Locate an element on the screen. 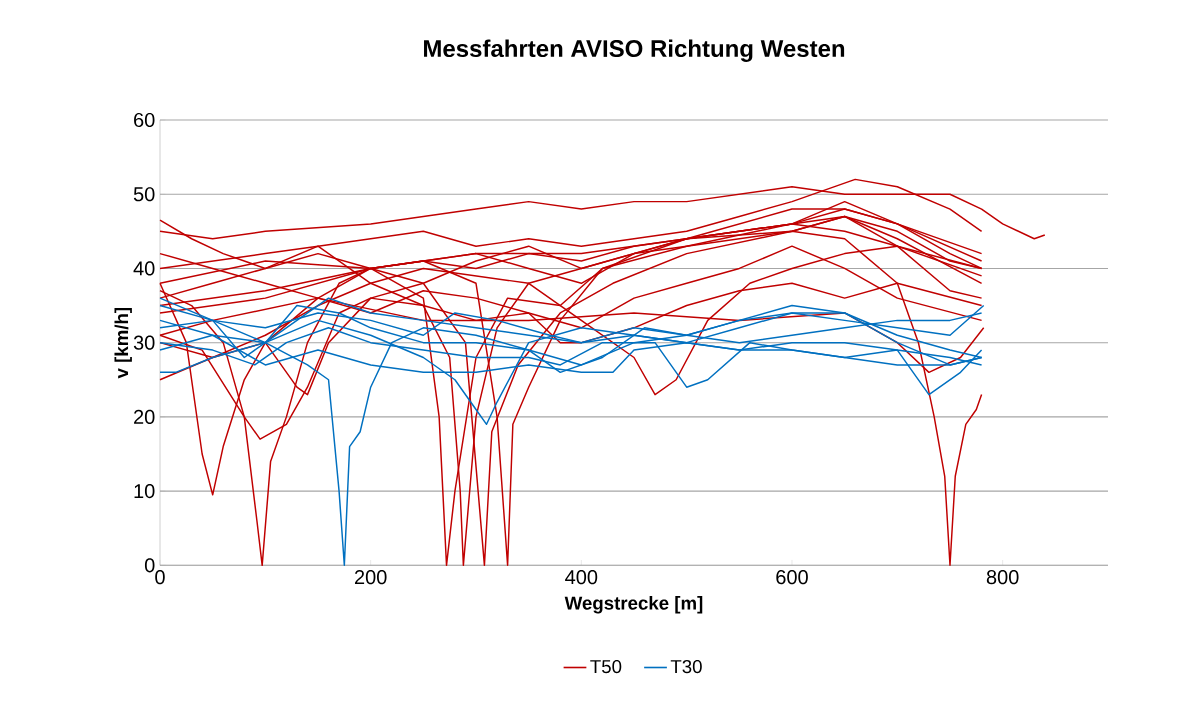 This screenshot has height=720, width=1197. y-tick-label: 40 is located at coordinates (144, 268).